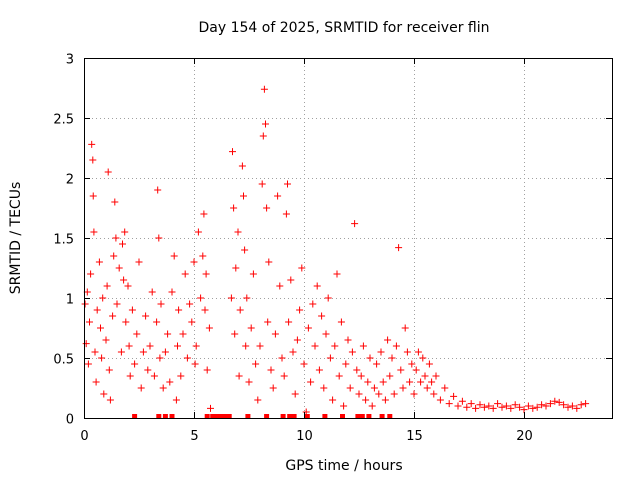 Image resolution: width=640 pixels, height=480 pixels. I want to click on x-tick-label: 0, so click(84, 436).